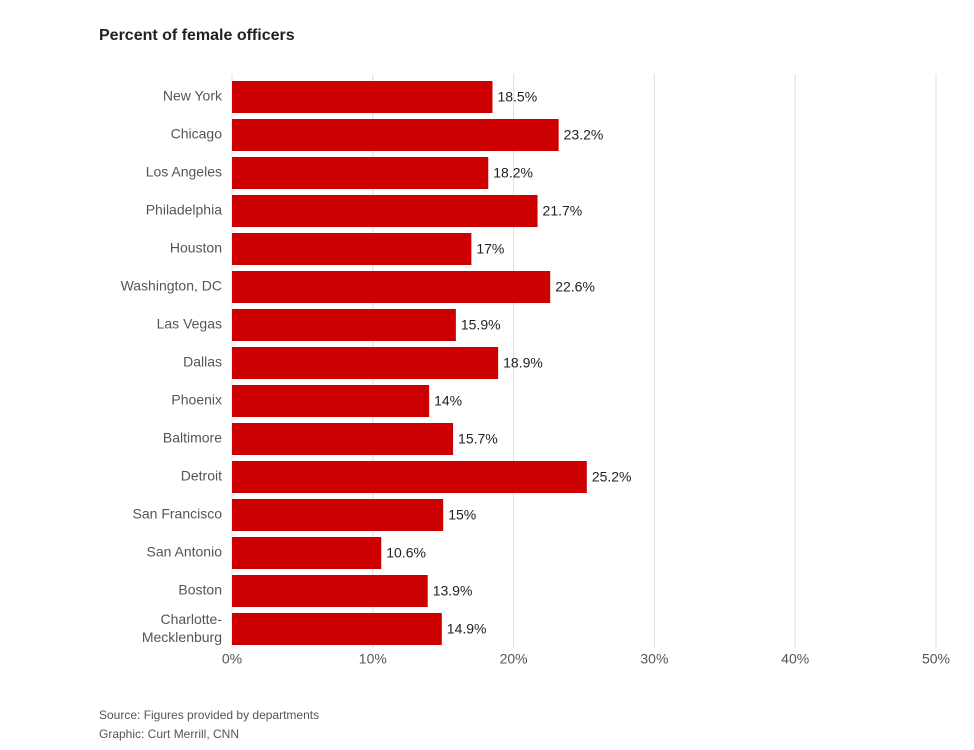  I want to click on y-tick-label: Chicago, so click(197, 134).